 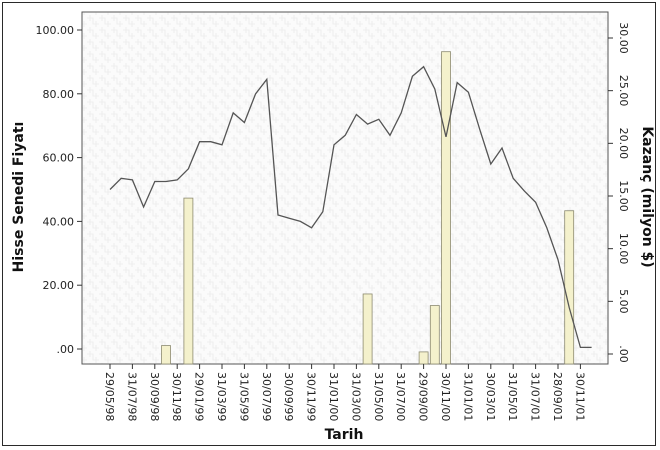 I want to click on y-left-tick-label: 80.00, so click(x=59, y=94).